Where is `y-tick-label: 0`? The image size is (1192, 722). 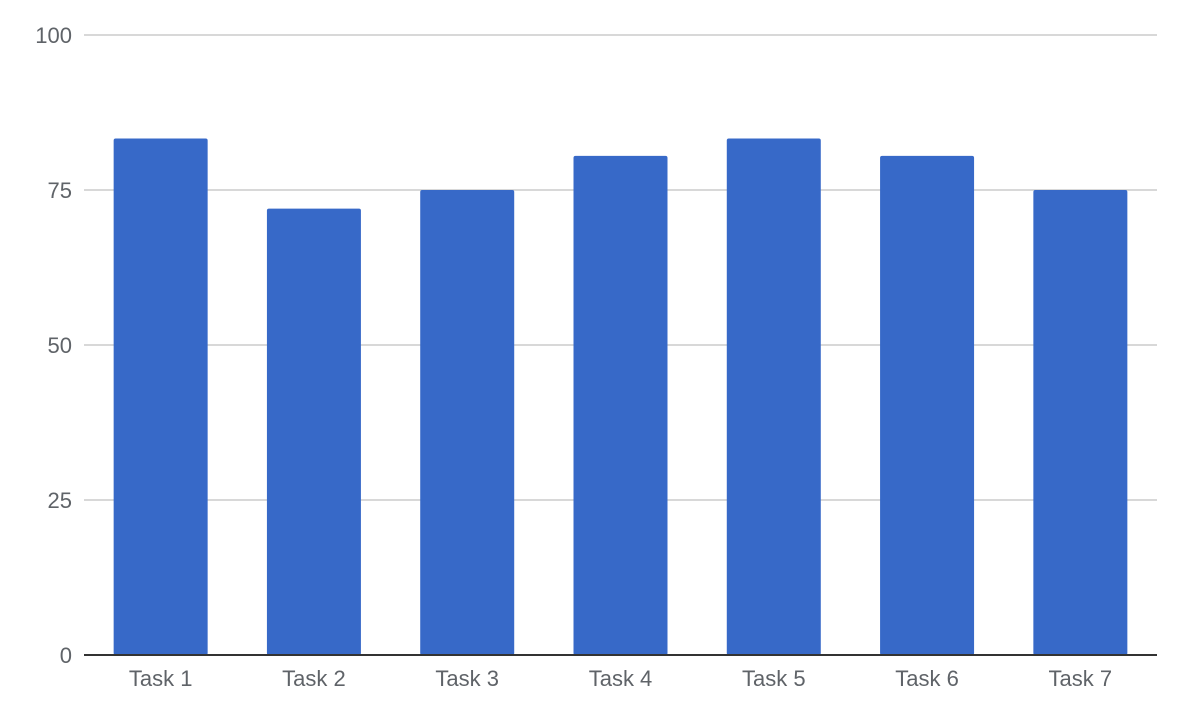
y-tick-label: 0 is located at coordinates (66, 655).